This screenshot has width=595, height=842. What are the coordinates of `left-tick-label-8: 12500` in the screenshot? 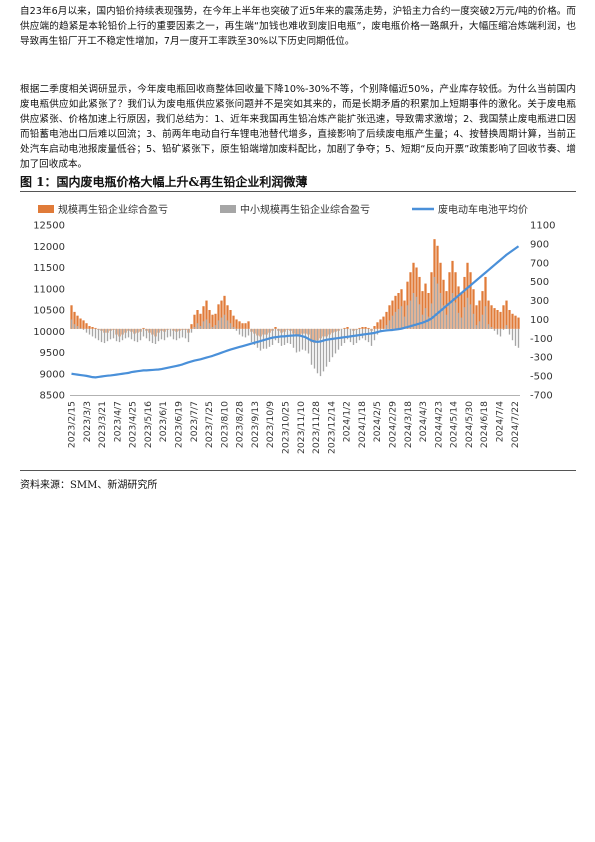 It's located at (49, 226).